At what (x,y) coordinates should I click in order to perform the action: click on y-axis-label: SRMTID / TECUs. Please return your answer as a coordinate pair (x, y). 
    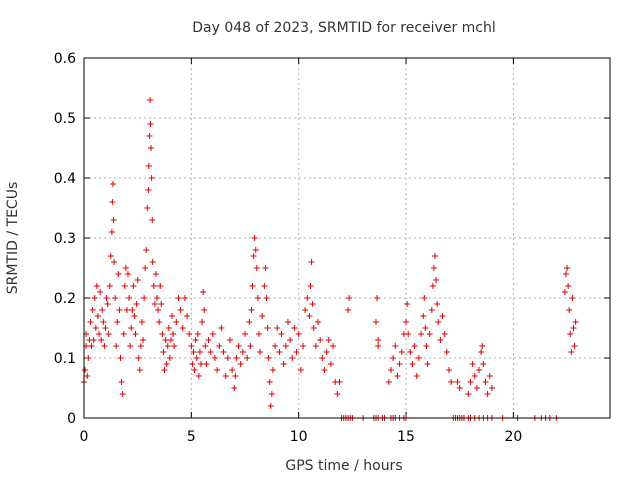
    Looking at the image, I should click on (13, 238).